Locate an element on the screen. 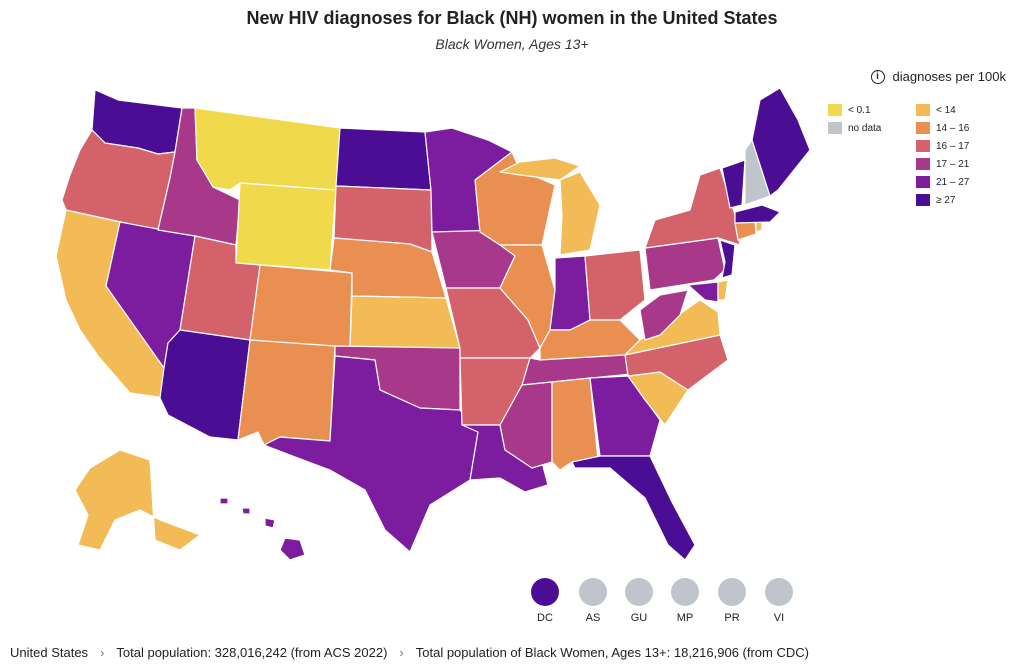 The image size is (1024, 668). chart-subtitle: Black Women, Ages 13+ is located at coordinates (512, 44).